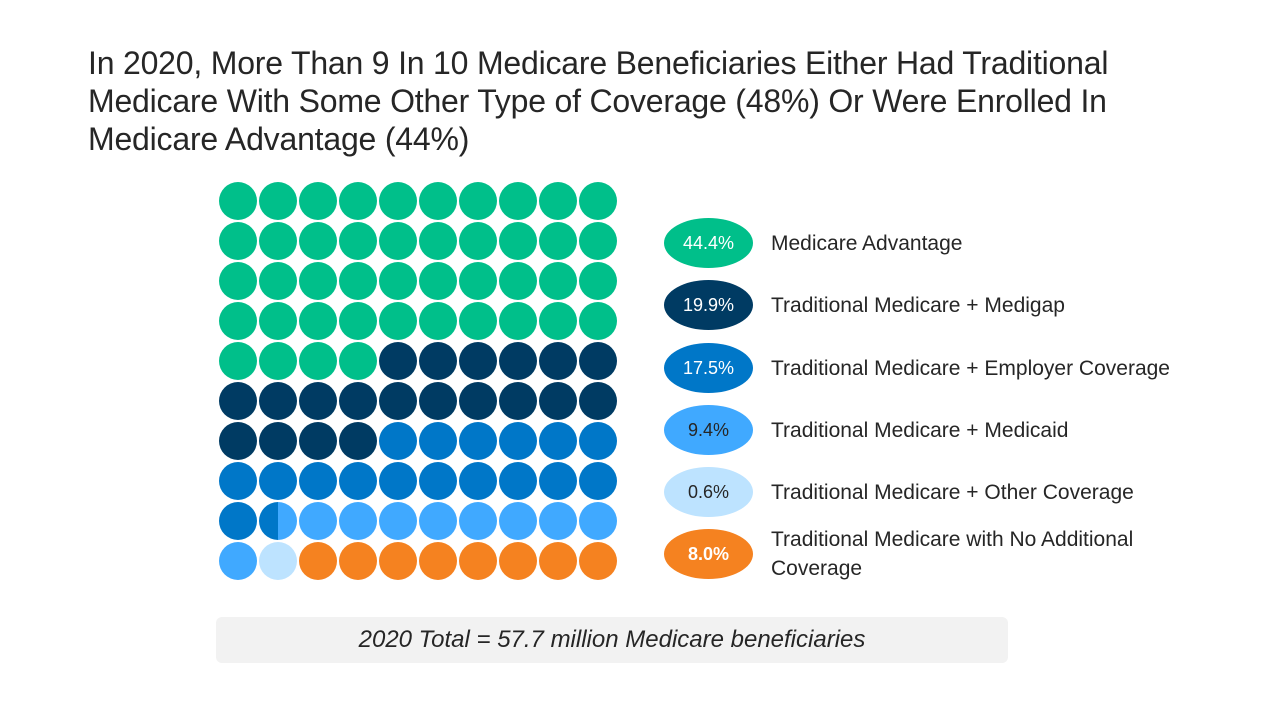 This screenshot has width=1280, height=720. What do you see at coordinates (952, 492) in the screenshot?
I see `legend-label: Traditional Medicare + Other Coverage` at bounding box center [952, 492].